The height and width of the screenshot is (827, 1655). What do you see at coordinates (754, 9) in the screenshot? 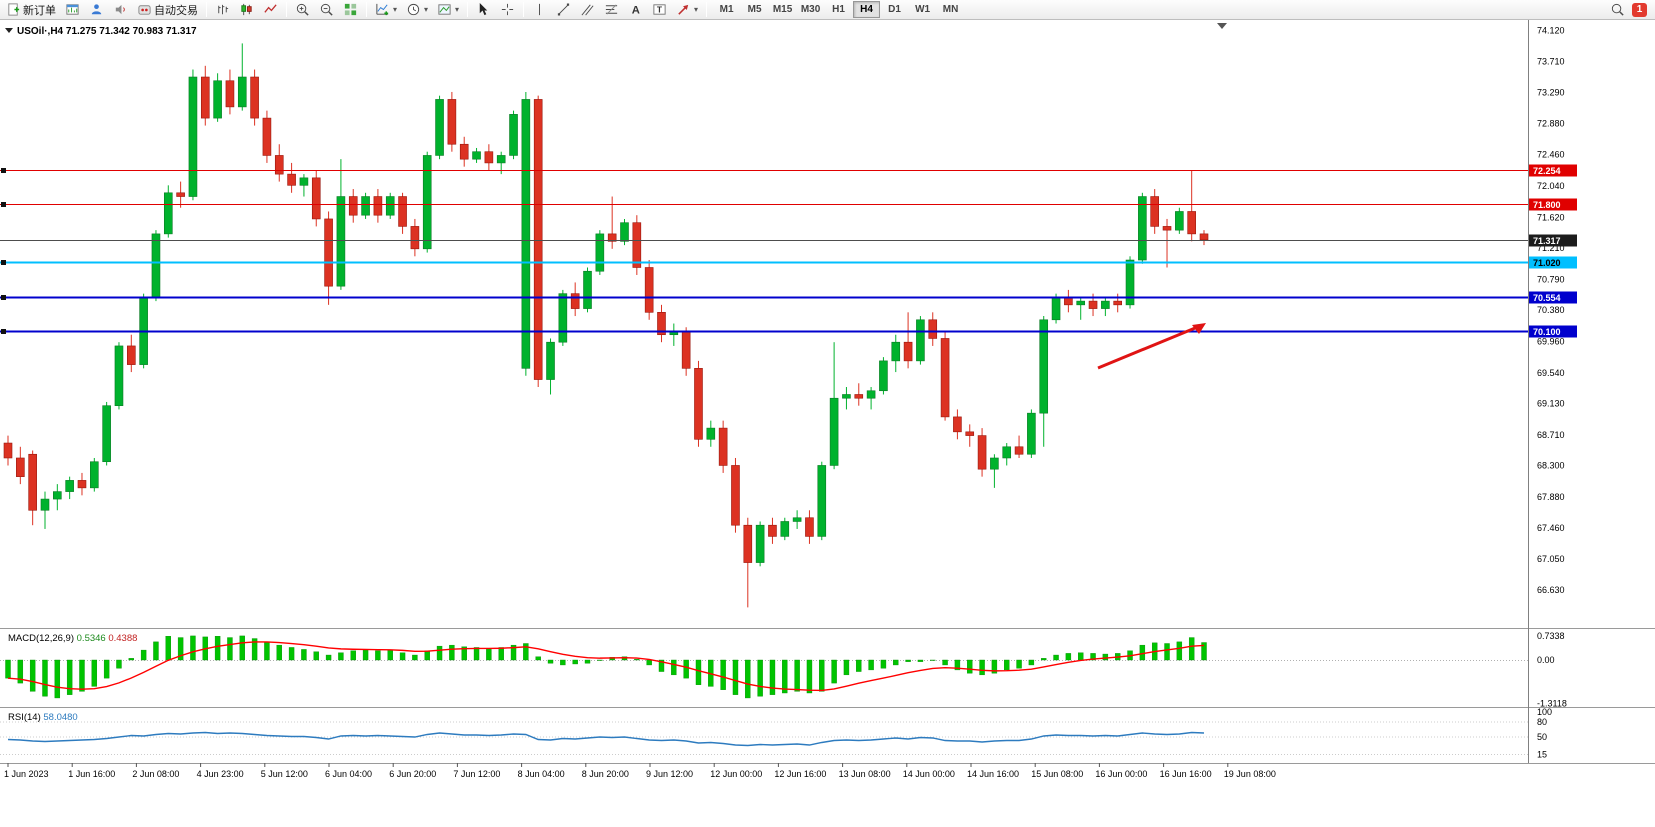
I see `timeframe-m5: M5` at bounding box center [754, 9].